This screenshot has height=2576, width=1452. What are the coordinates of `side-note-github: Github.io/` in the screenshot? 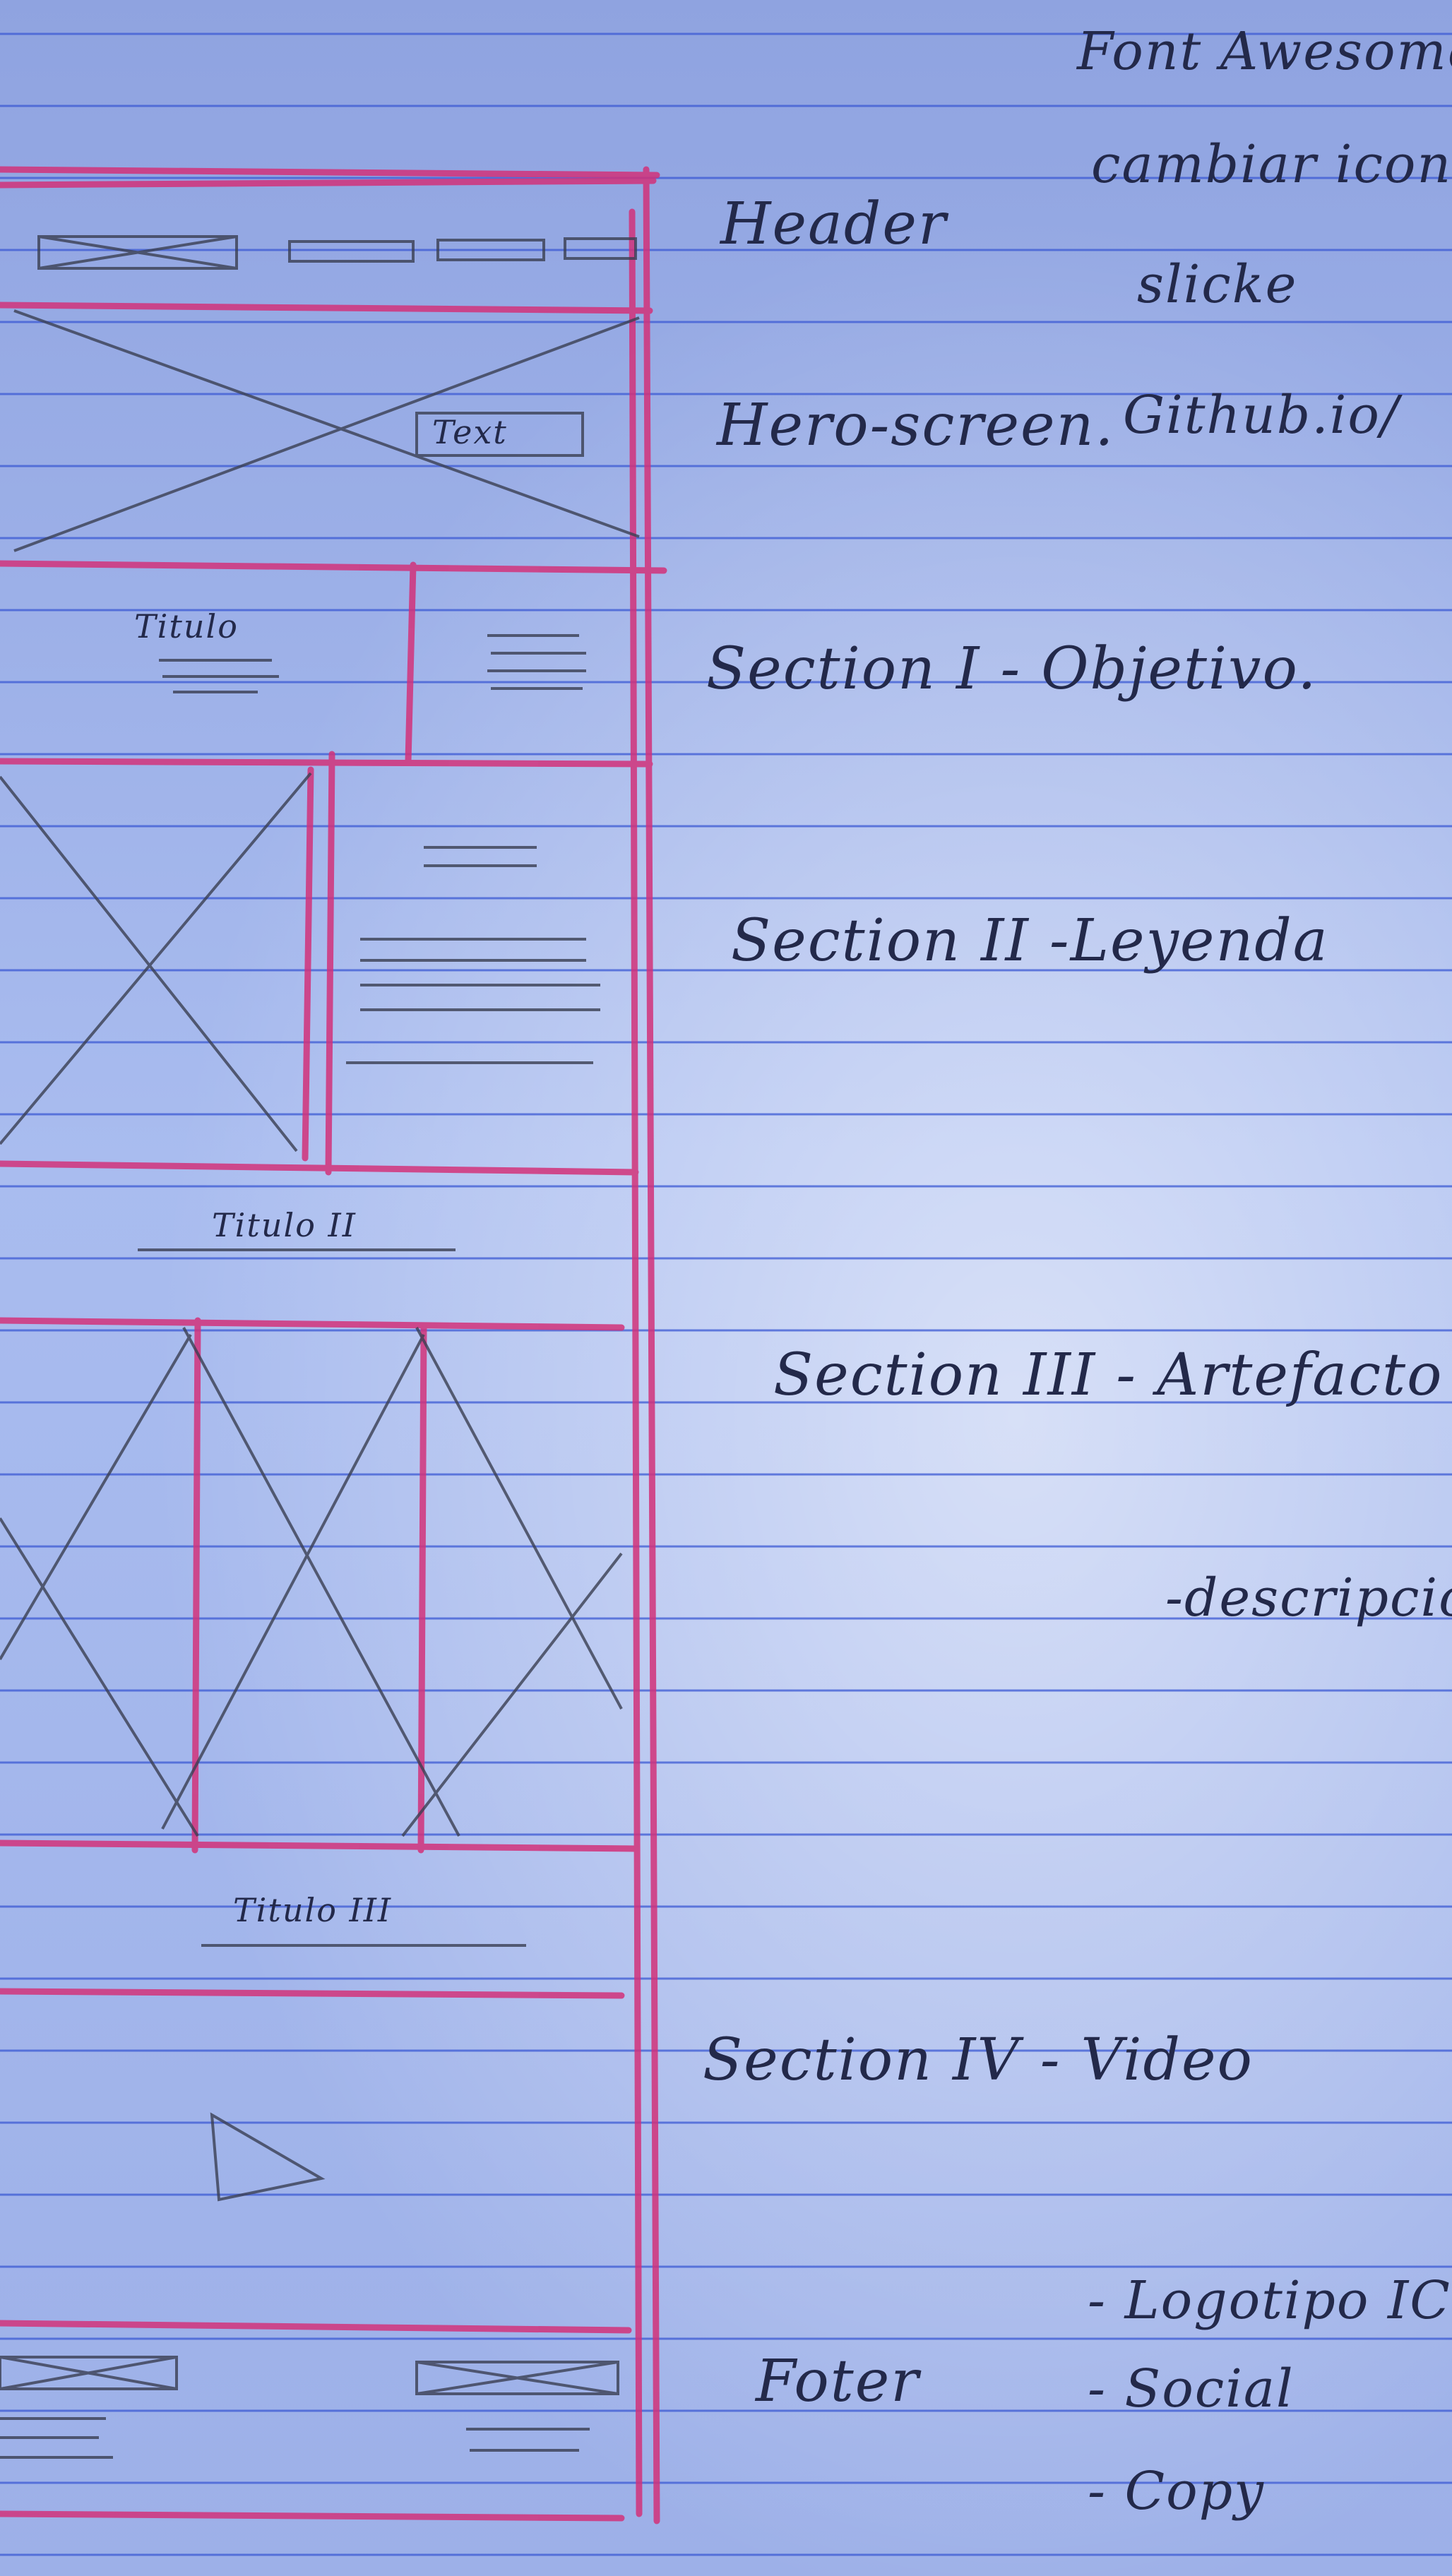 It's located at (1262, 415).